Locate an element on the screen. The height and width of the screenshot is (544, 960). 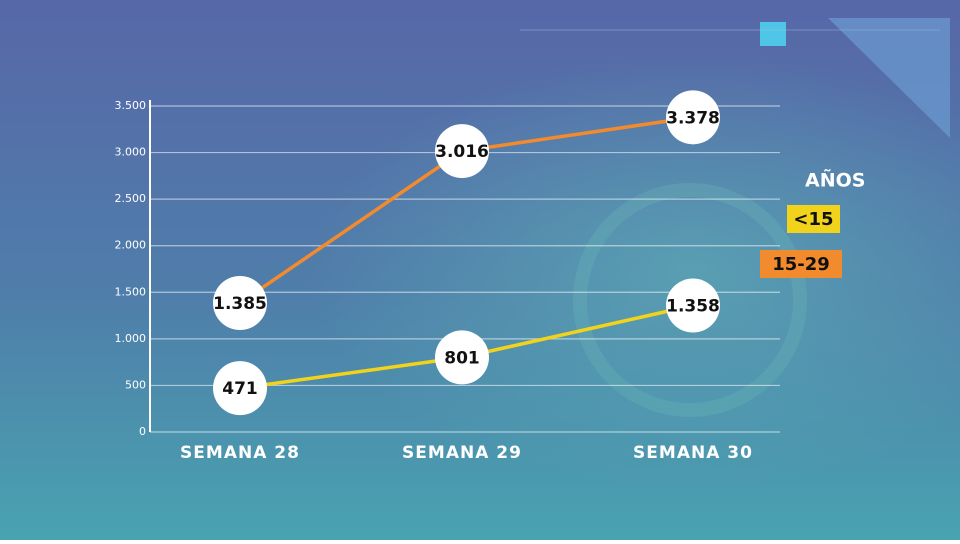
legend-label: <15 is located at coordinates (813, 219).